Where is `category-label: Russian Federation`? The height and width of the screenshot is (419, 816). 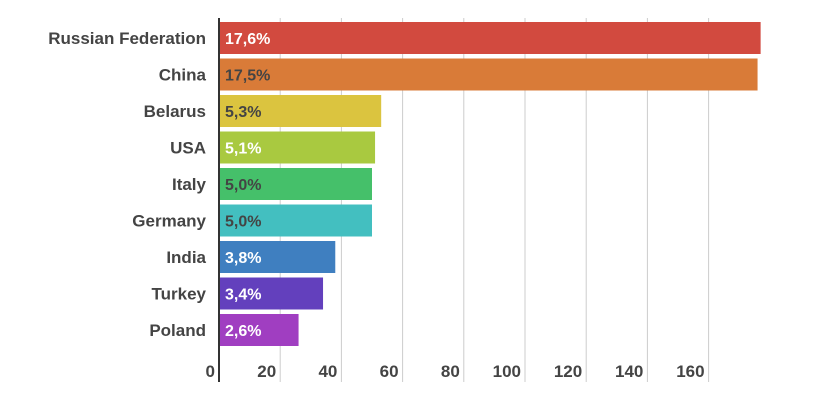 category-label: Russian Federation is located at coordinates (127, 38).